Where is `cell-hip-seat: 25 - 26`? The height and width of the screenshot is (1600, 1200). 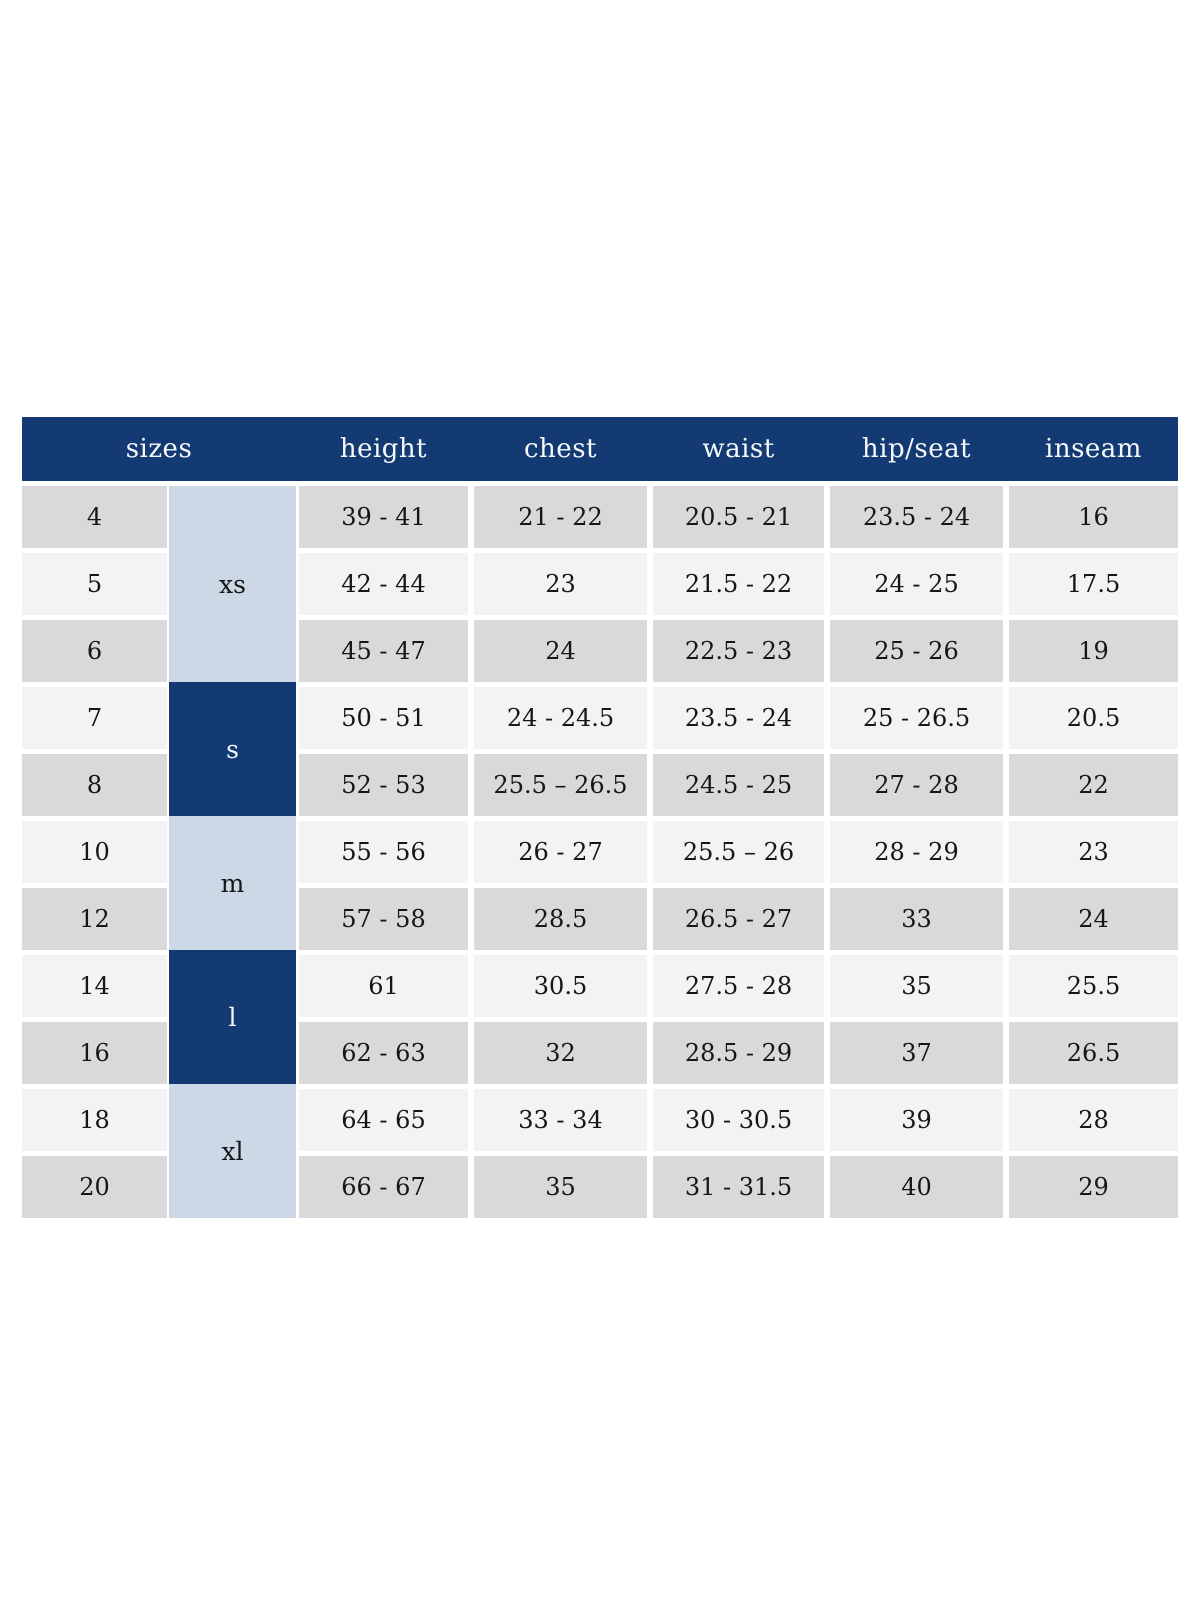 cell-hip-seat: 25 - 26 is located at coordinates (916, 651).